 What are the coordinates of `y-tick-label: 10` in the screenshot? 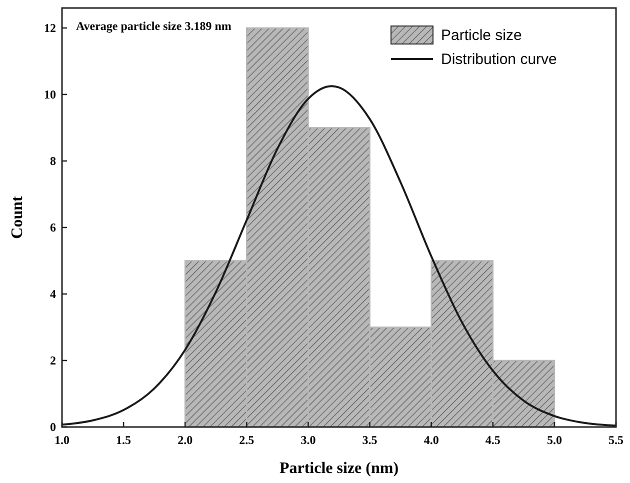 It's located at (50, 94).